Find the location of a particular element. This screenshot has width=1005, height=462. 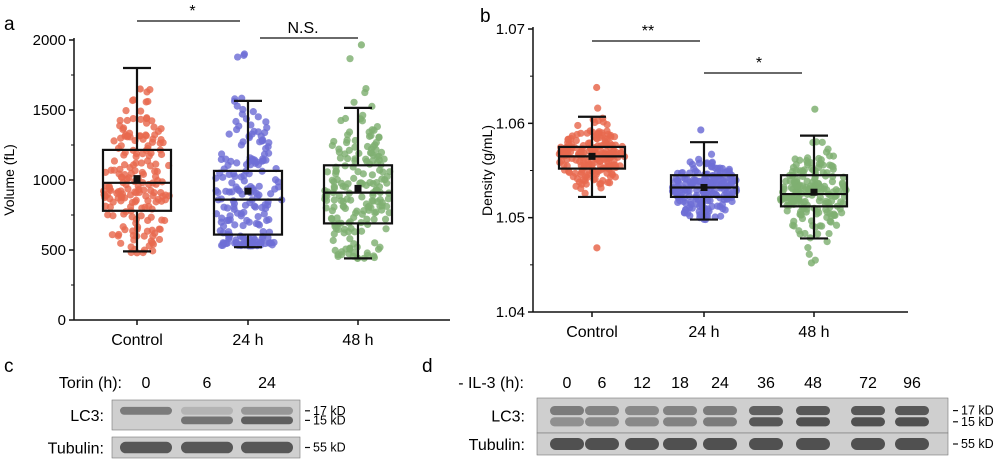

marker-label: 17 kD is located at coordinates (329, 411).